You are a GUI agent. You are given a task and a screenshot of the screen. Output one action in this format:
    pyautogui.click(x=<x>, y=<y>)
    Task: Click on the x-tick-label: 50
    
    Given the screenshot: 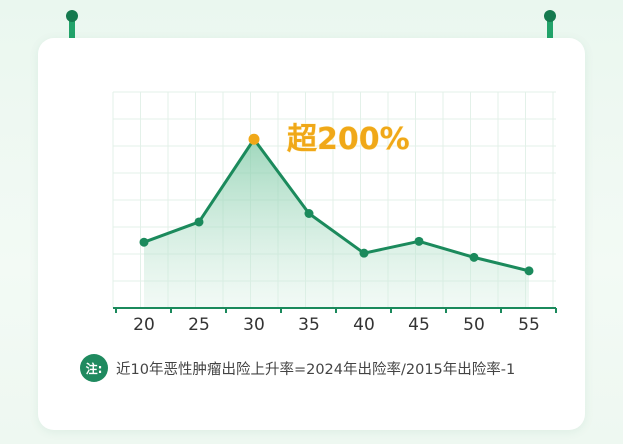 What is the action you would take?
    pyautogui.click(x=474, y=325)
    